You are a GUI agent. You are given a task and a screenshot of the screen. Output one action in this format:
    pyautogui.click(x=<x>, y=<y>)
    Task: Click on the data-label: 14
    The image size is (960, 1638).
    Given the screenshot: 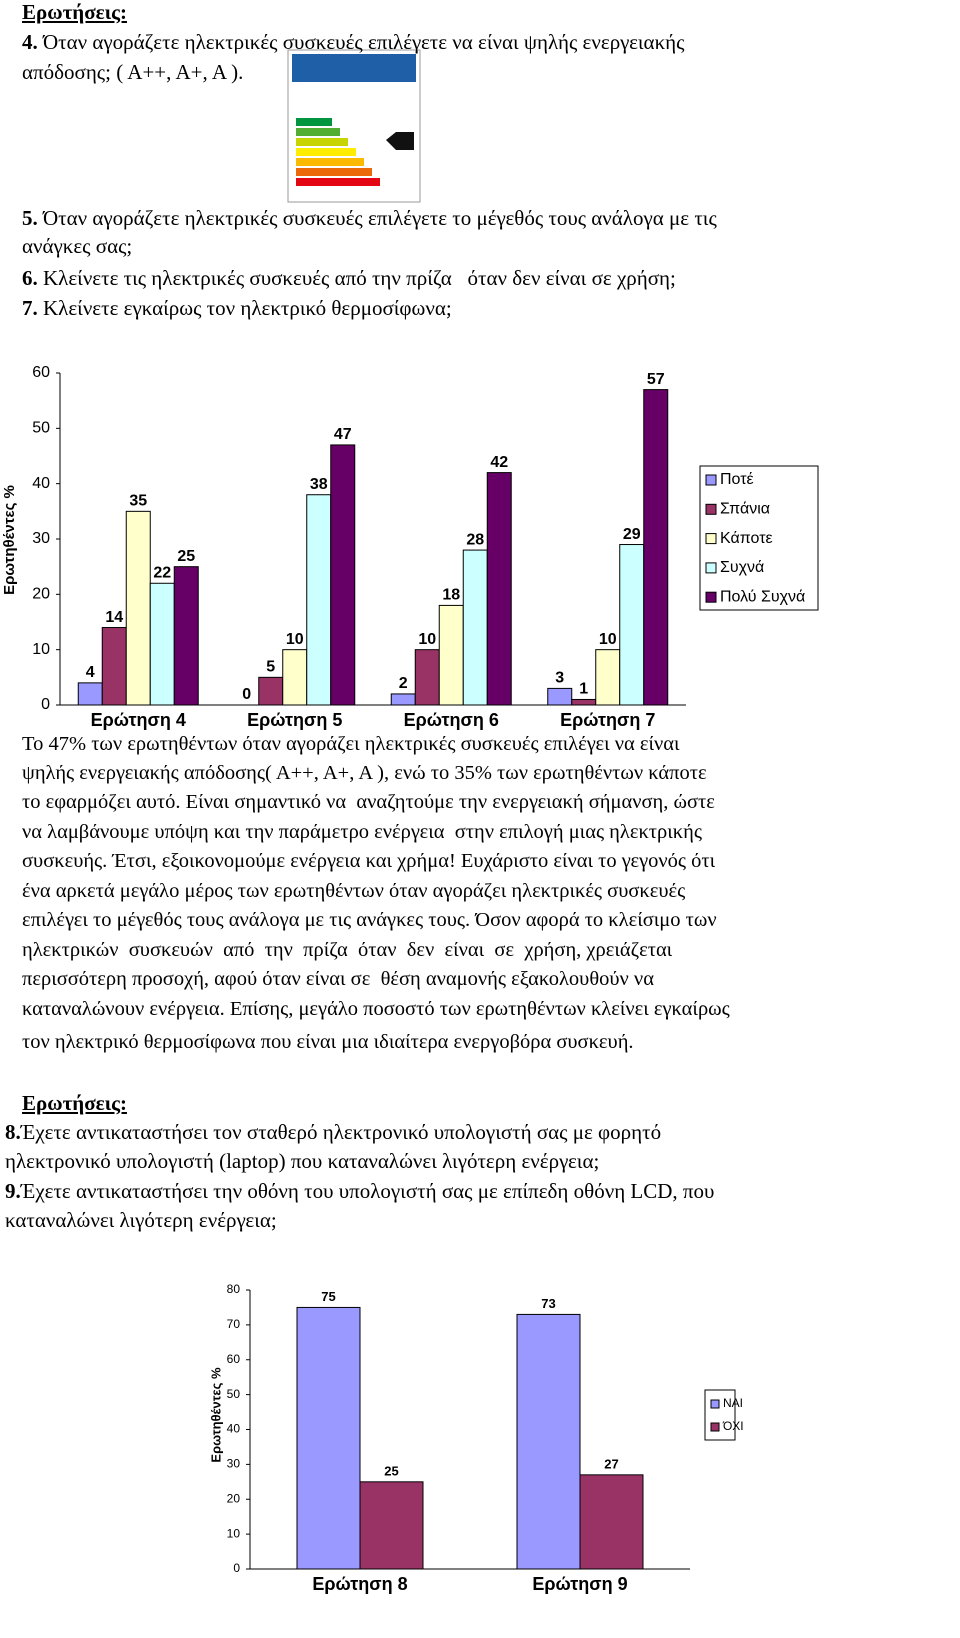 What is the action you would take?
    pyautogui.click(x=114, y=617)
    